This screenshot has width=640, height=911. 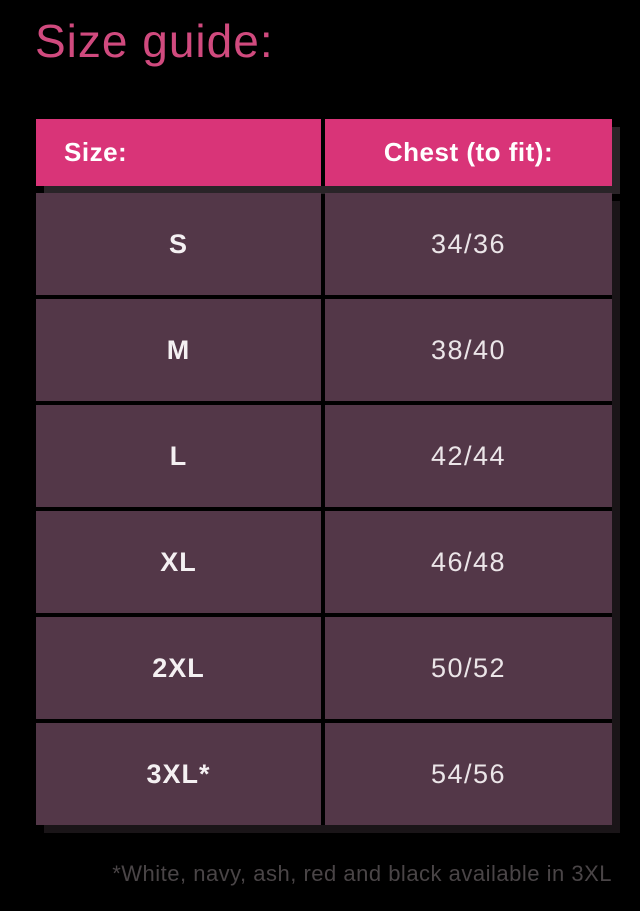 What do you see at coordinates (178, 244) in the screenshot?
I see `size-cell-s: S` at bounding box center [178, 244].